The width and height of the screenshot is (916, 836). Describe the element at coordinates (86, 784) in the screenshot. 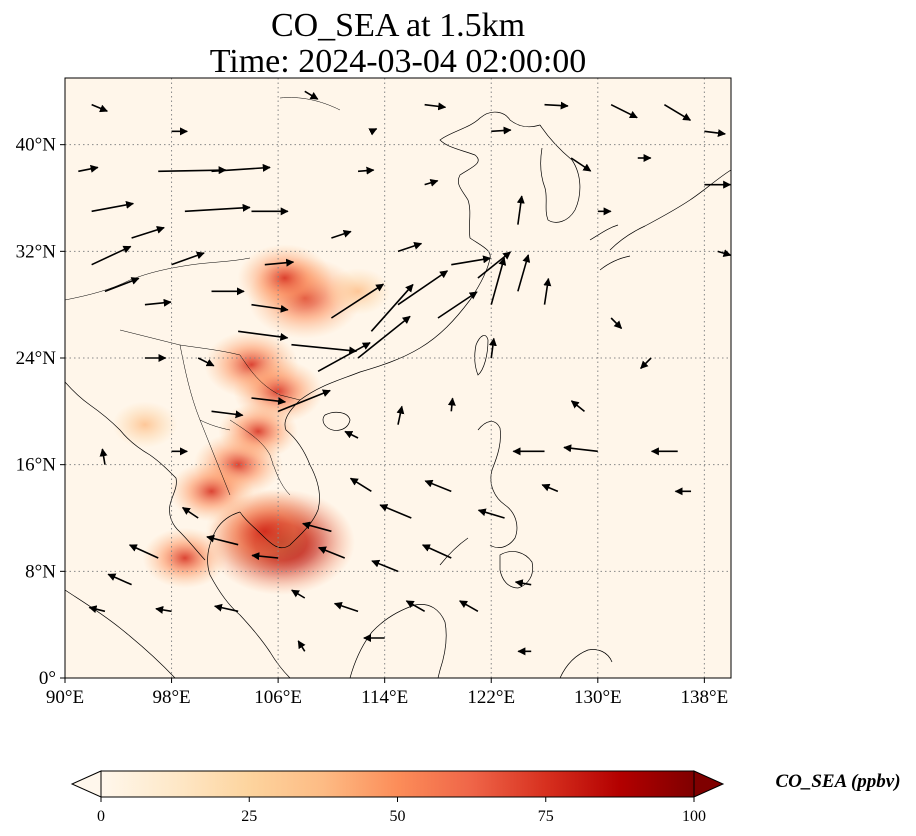

I see `colorbar-extend-min` at that location.